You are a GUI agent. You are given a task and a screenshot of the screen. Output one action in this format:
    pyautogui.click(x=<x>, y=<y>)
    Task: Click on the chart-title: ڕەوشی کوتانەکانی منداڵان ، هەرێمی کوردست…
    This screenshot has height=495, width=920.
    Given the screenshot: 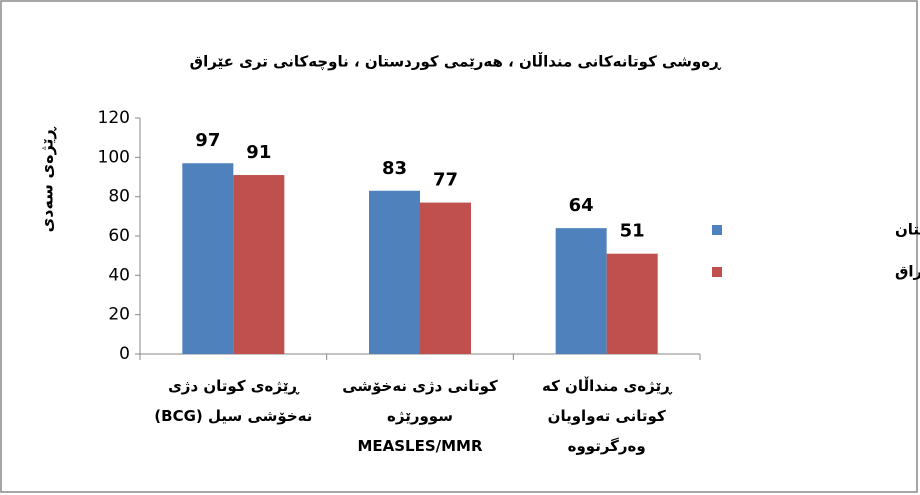 What is the action you would take?
    pyautogui.click(x=456, y=62)
    